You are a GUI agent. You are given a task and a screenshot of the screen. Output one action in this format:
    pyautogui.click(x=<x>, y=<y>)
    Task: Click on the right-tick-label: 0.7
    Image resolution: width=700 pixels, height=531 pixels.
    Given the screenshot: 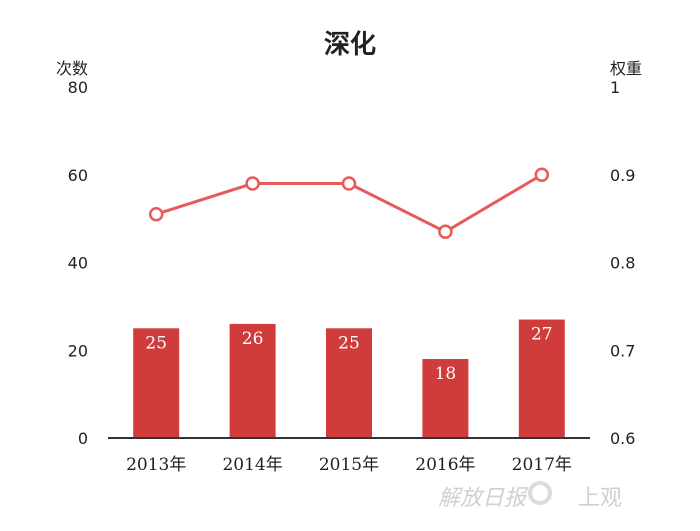 What is the action you would take?
    pyautogui.click(x=622, y=350)
    